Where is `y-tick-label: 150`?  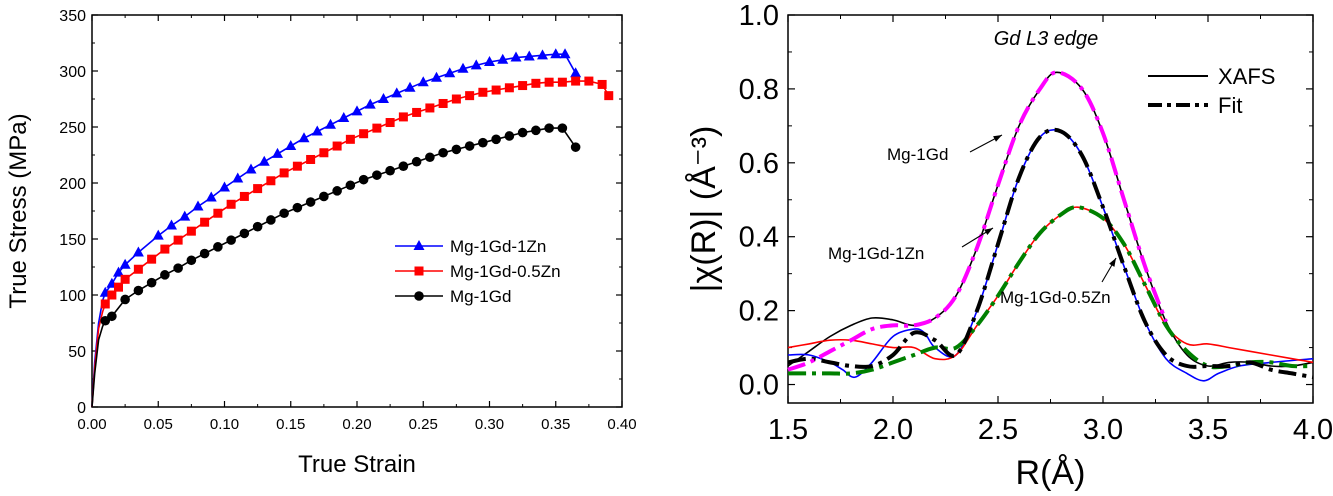
y-tick-label: 150 is located at coordinates (72, 240).